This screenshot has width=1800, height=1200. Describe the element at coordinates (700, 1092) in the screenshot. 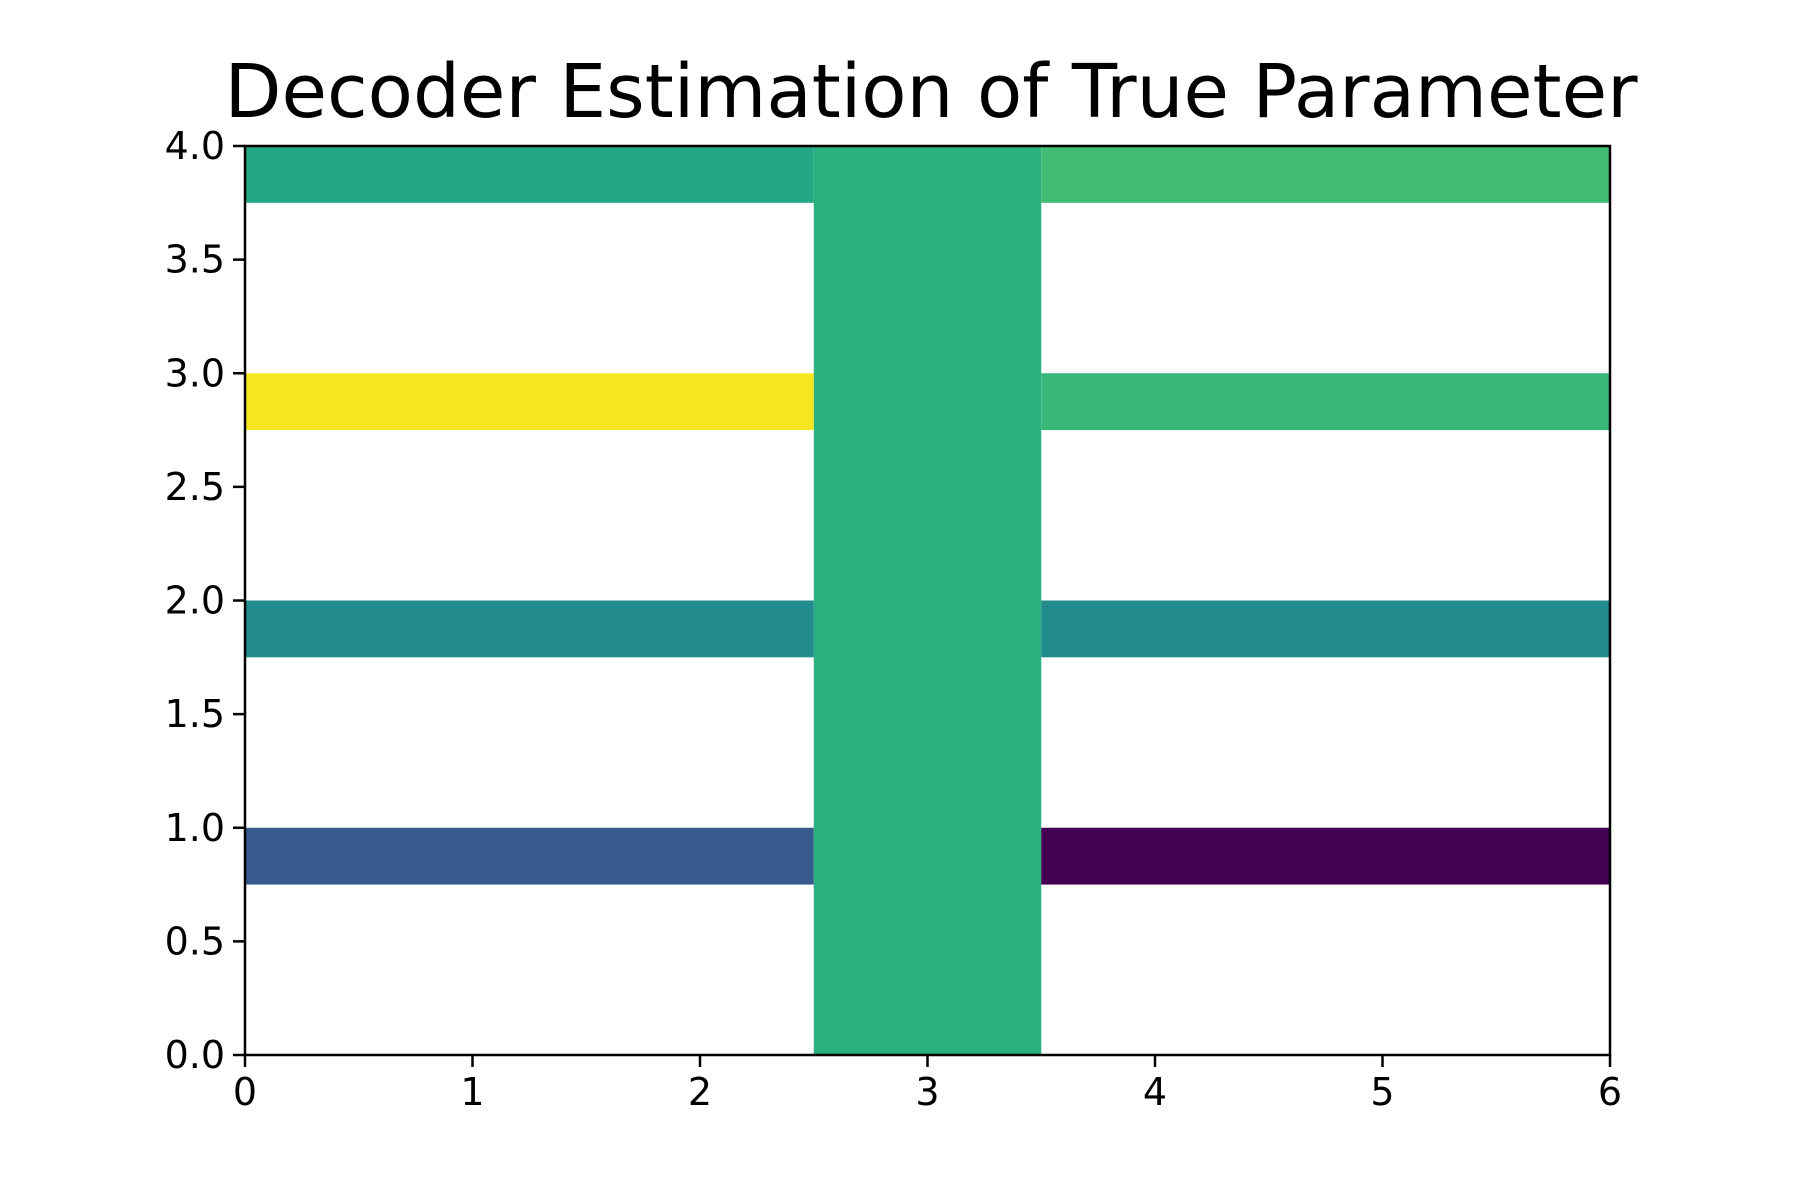

I see `x-tick-label: 2` at that location.